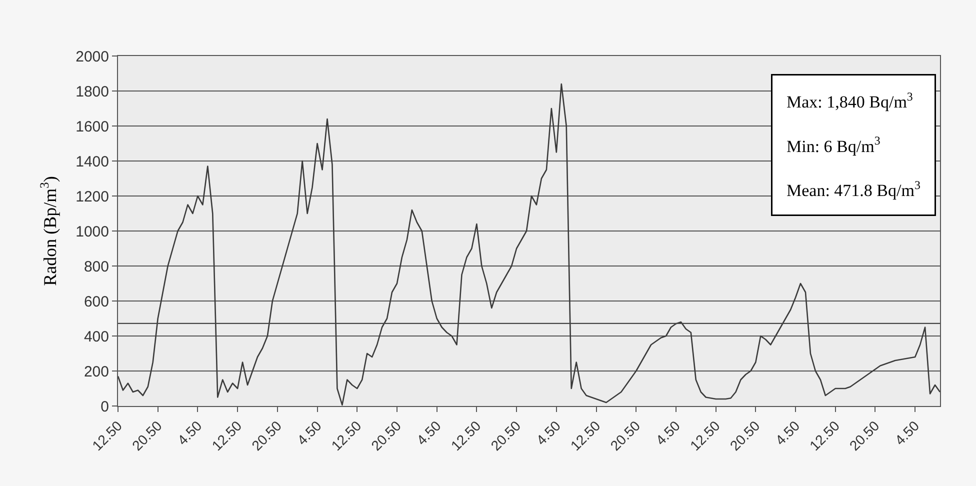 Image resolution: width=976 pixels, height=486 pixels. Describe the element at coordinates (92, 91) in the screenshot. I see `y-tick-label: 1800` at that location.